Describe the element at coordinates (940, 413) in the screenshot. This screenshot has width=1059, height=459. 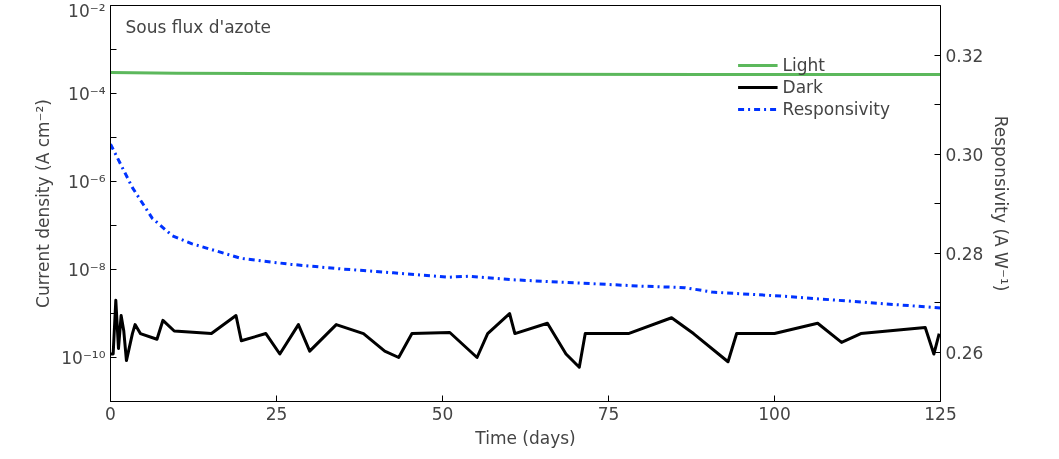
I see `x-tick-label: 125` at that location.